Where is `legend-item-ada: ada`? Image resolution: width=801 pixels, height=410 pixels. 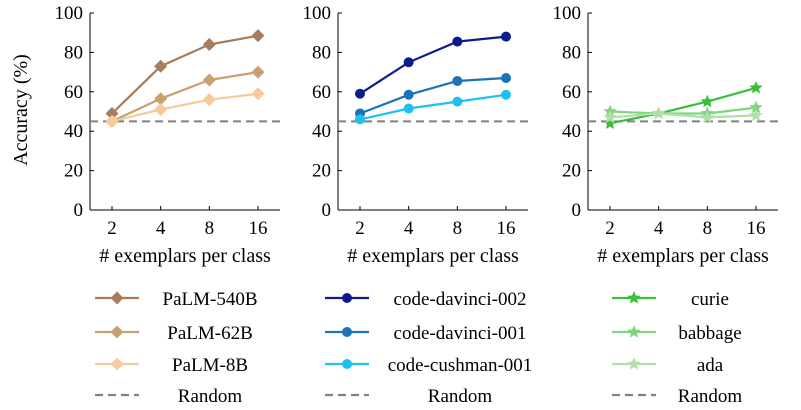 legend-item-ada: ada is located at coordinates (668, 365).